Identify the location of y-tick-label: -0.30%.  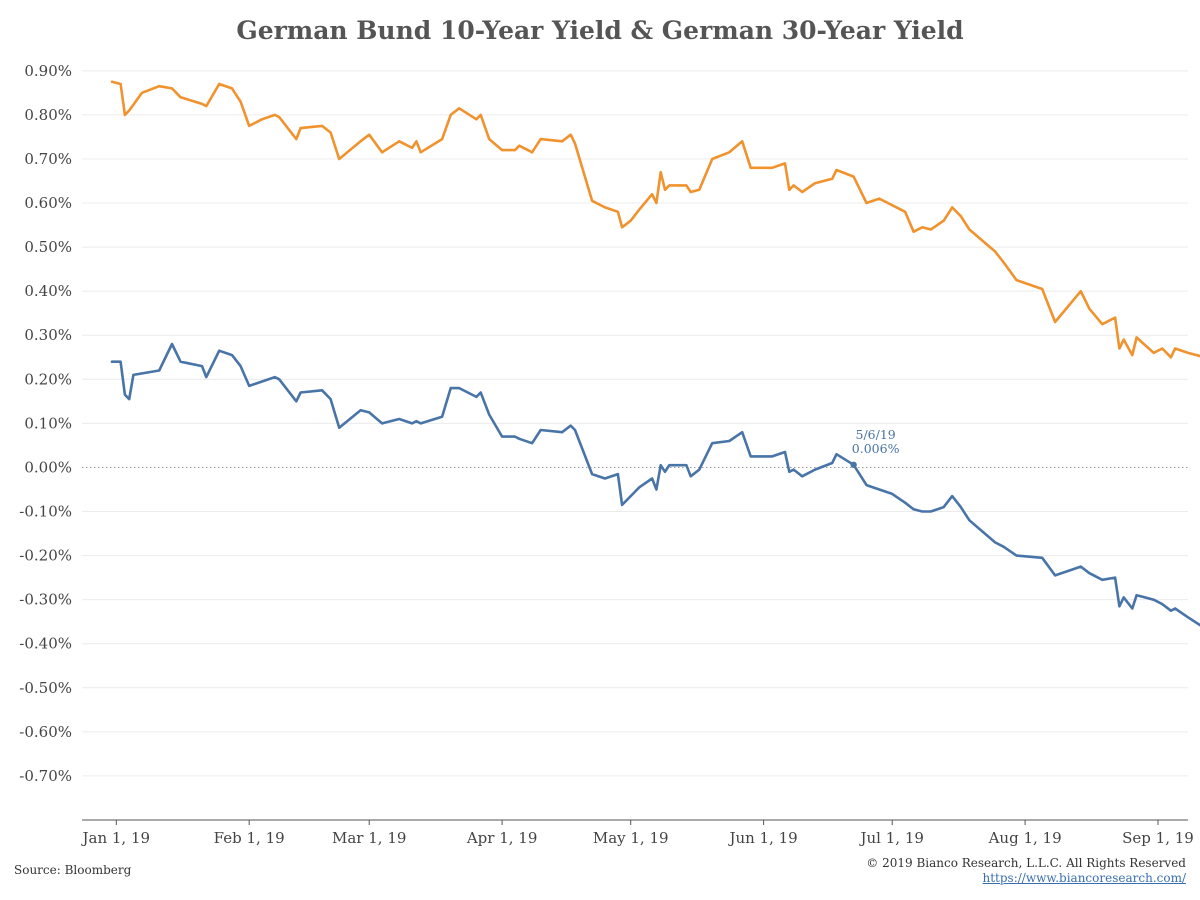
(45, 600).